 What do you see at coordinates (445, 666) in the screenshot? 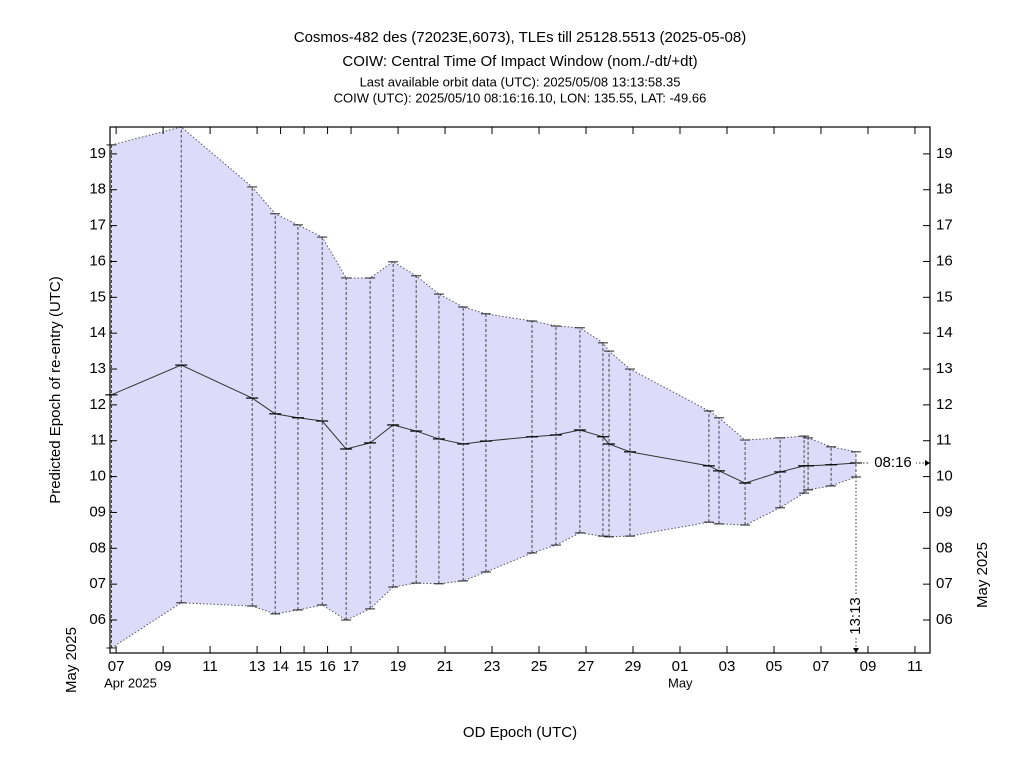
I see `x-tick-label: 21` at bounding box center [445, 666].